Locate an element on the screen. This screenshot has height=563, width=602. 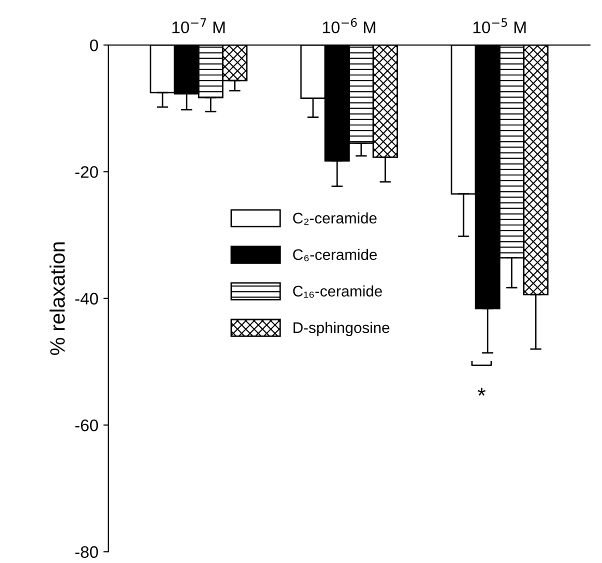
legend-label: D-sphingosine is located at coordinates (342, 329).